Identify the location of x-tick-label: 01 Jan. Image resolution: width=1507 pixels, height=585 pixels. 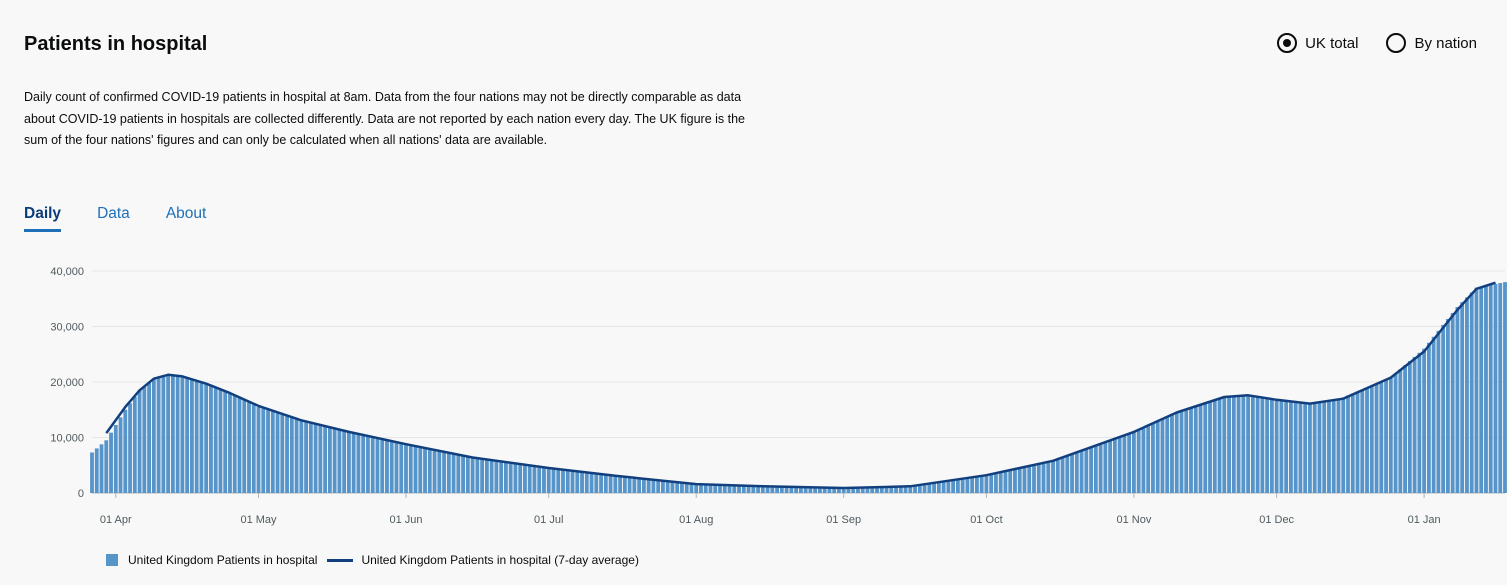
(1424, 520).